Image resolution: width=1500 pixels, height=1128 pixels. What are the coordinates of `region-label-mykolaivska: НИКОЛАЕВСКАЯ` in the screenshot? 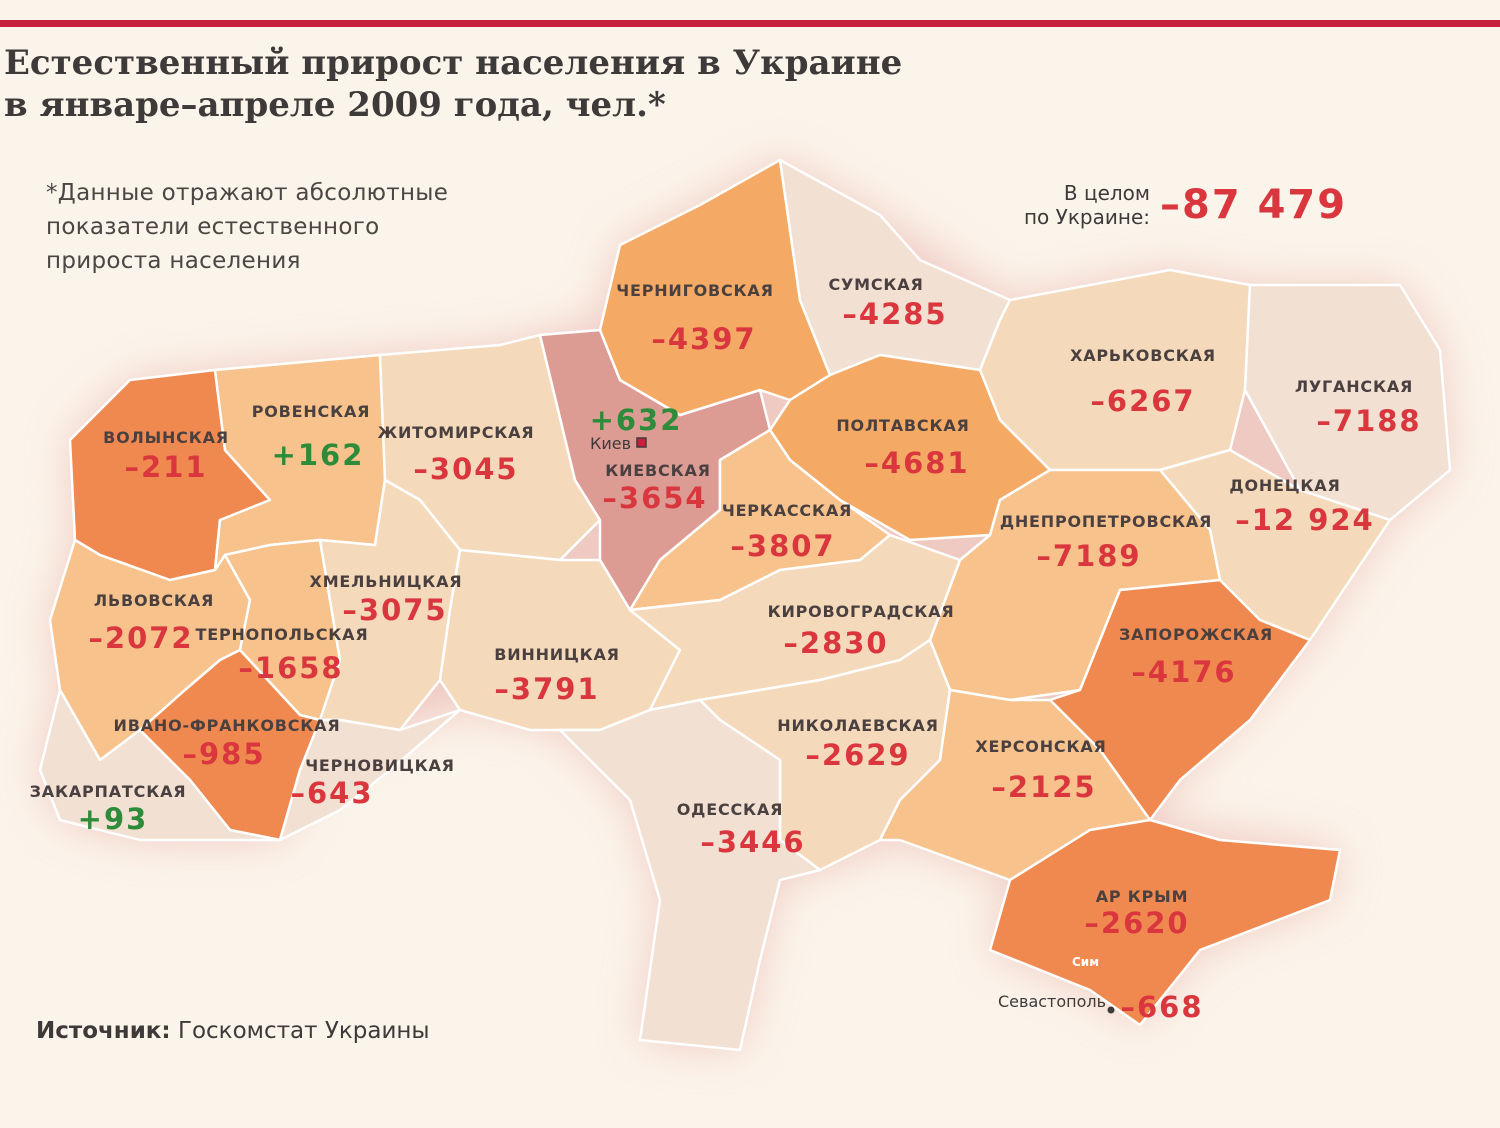 It's located at (858, 725).